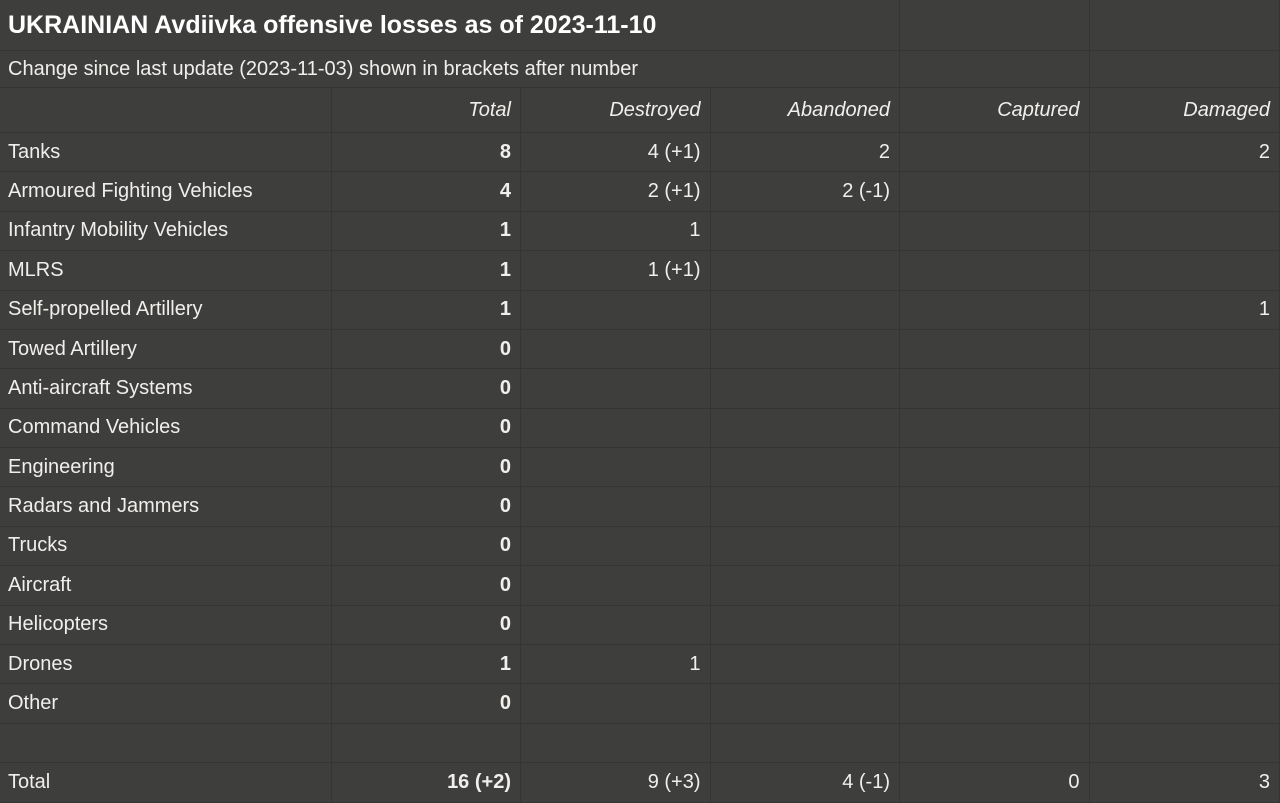 This screenshot has height=803, width=1280. Describe the element at coordinates (426, 153) in the screenshot. I see `cell-total: 8` at that location.